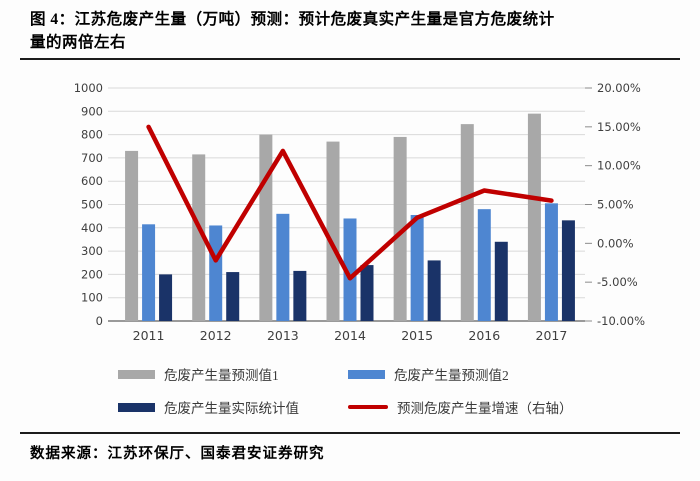 The width and height of the screenshot is (700, 481). Describe the element at coordinates (149, 335) in the screenshot. I see `x-axis-label: 2011` at that location.